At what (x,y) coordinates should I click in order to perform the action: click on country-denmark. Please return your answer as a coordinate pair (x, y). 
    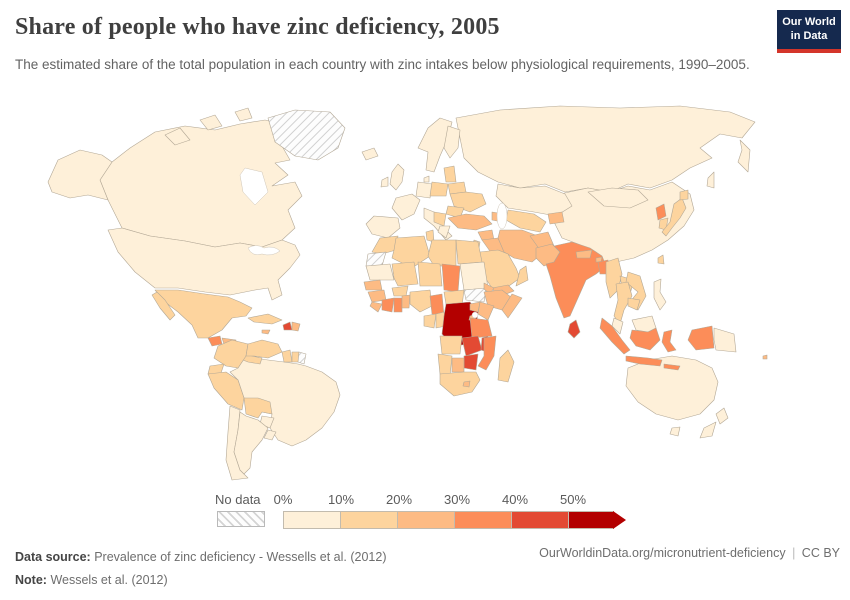
    Looking at the image, I should click on (426, 179).